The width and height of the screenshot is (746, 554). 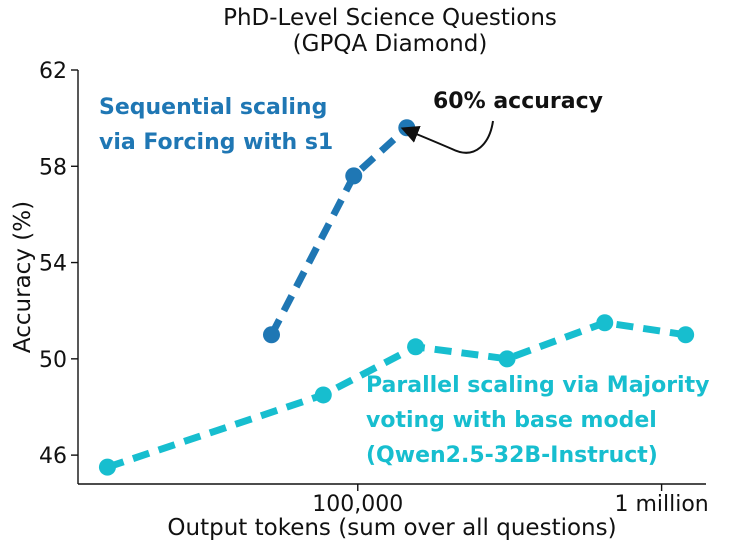 What do you see at coordinates (447, 137) in the screenshot?
I see `callout-arrow` at bounding box center [447, 137].